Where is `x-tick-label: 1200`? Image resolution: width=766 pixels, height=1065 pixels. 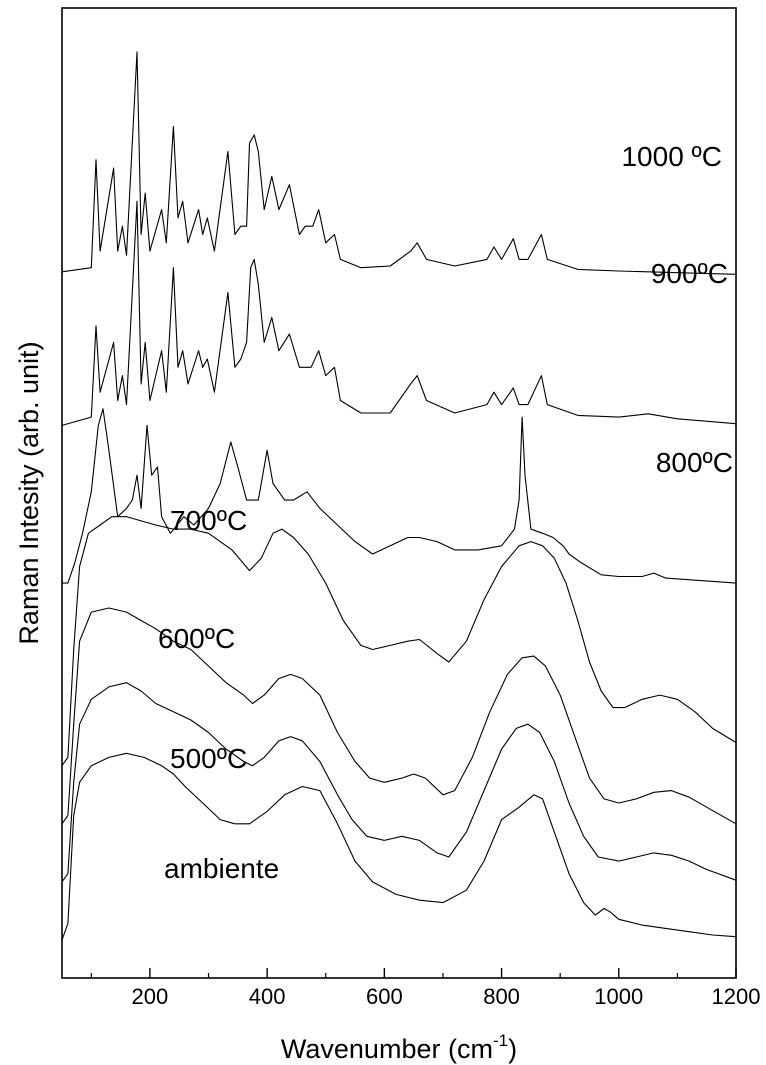 x-tick-label: 1200 is located at coordinates (736, 996).